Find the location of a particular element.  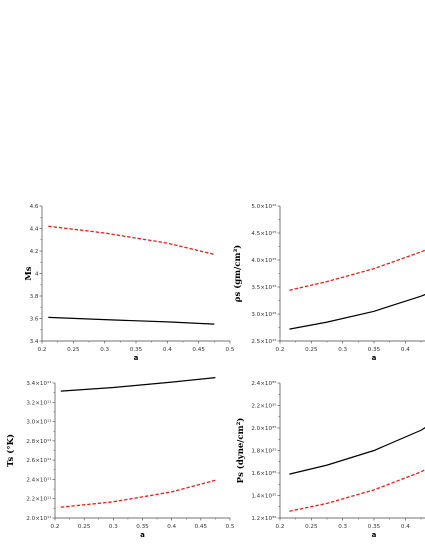

y-tick-label: 1.8×10³⁵ is located at coordinates (263, 451).